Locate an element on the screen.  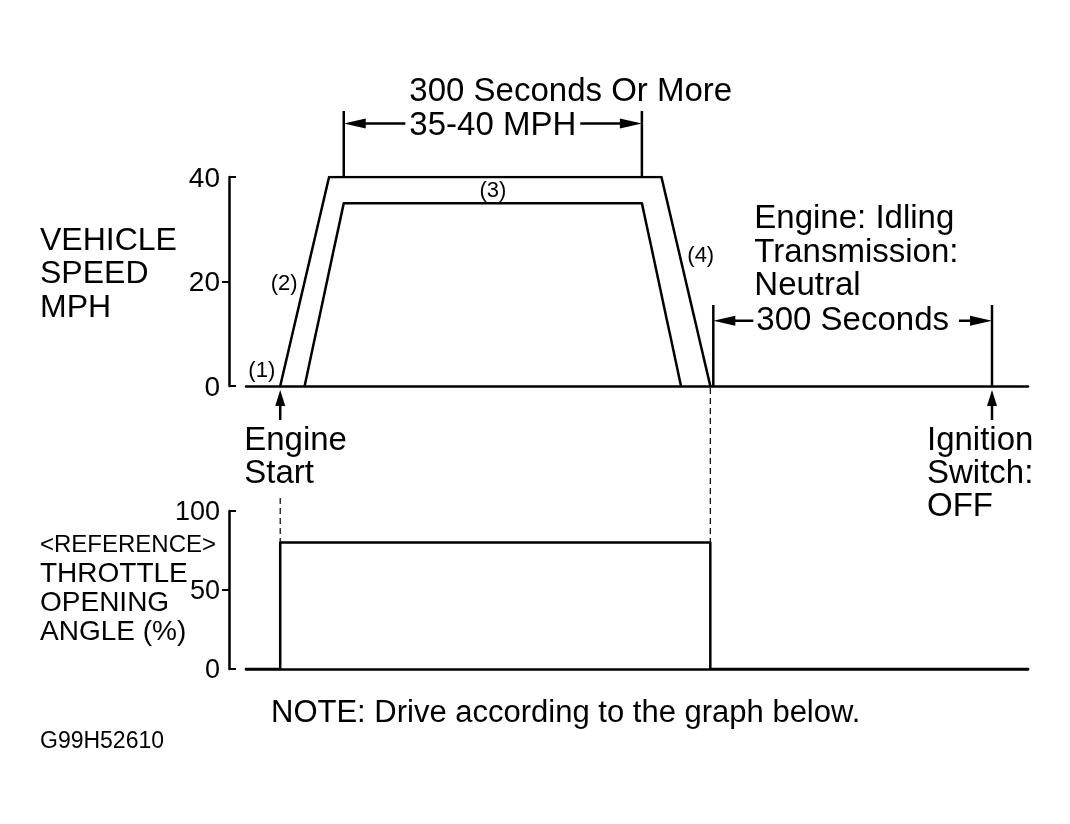
annotation: Ignition Switch: OFF is located at coordinates (980, 471).